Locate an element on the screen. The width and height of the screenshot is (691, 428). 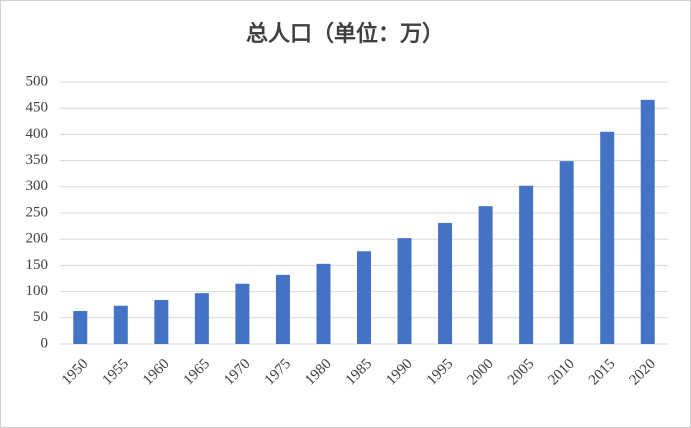
y-tick-label: 450 is located at coordinates (37, 108).